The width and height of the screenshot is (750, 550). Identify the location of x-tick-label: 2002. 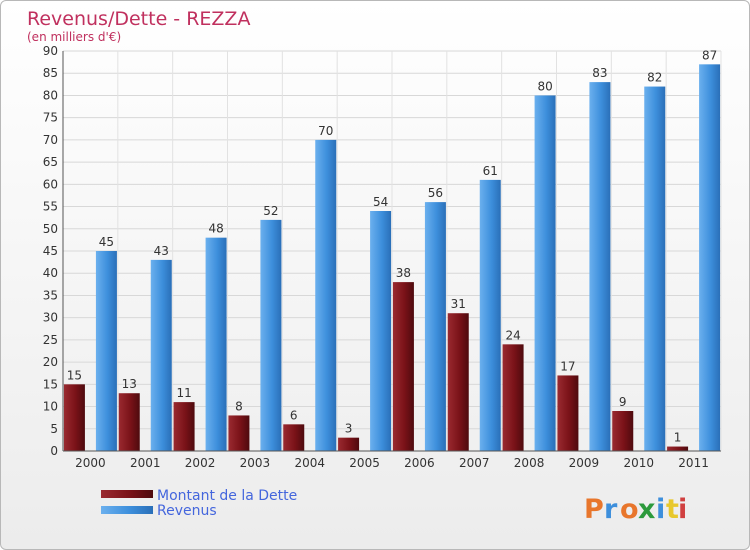
(200, 463).